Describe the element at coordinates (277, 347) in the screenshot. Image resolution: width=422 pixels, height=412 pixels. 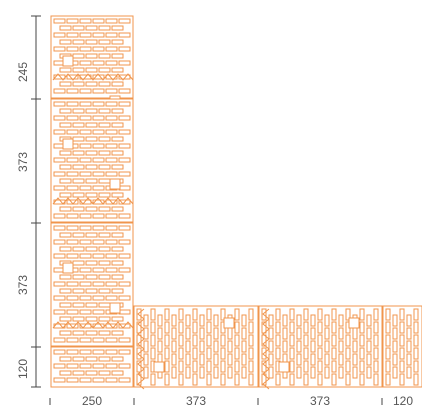
I see `horizontal-wall-blocks` at that location.